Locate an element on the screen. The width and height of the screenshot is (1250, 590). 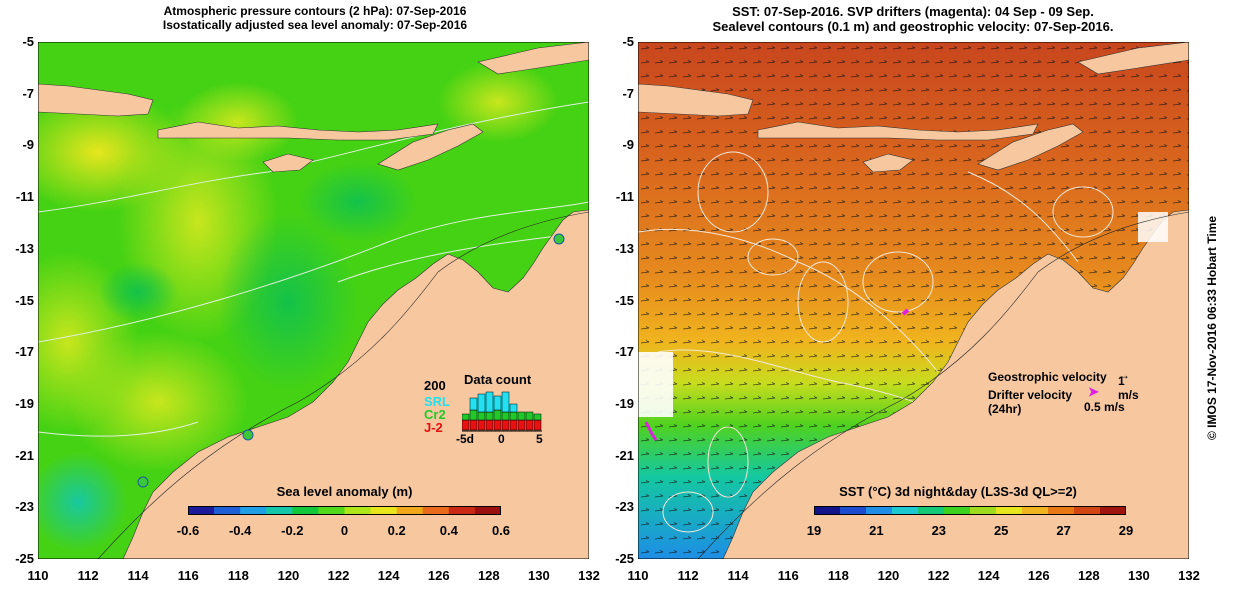
colorbar-tick-label: 23 is located at coordinates (939, 530).